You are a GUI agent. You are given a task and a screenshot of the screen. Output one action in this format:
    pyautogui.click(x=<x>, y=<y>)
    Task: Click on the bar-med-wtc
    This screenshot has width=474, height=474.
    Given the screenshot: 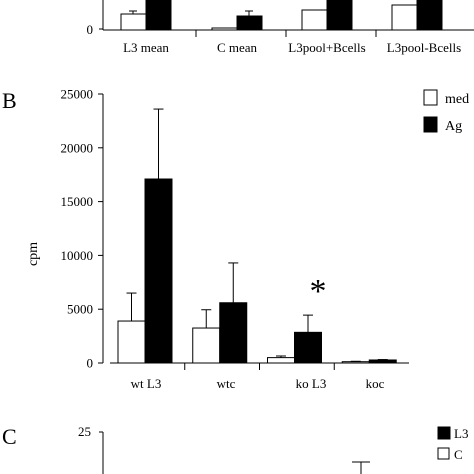 What is the action you would take?
    pyautogui.click(x=206, y=345)
    